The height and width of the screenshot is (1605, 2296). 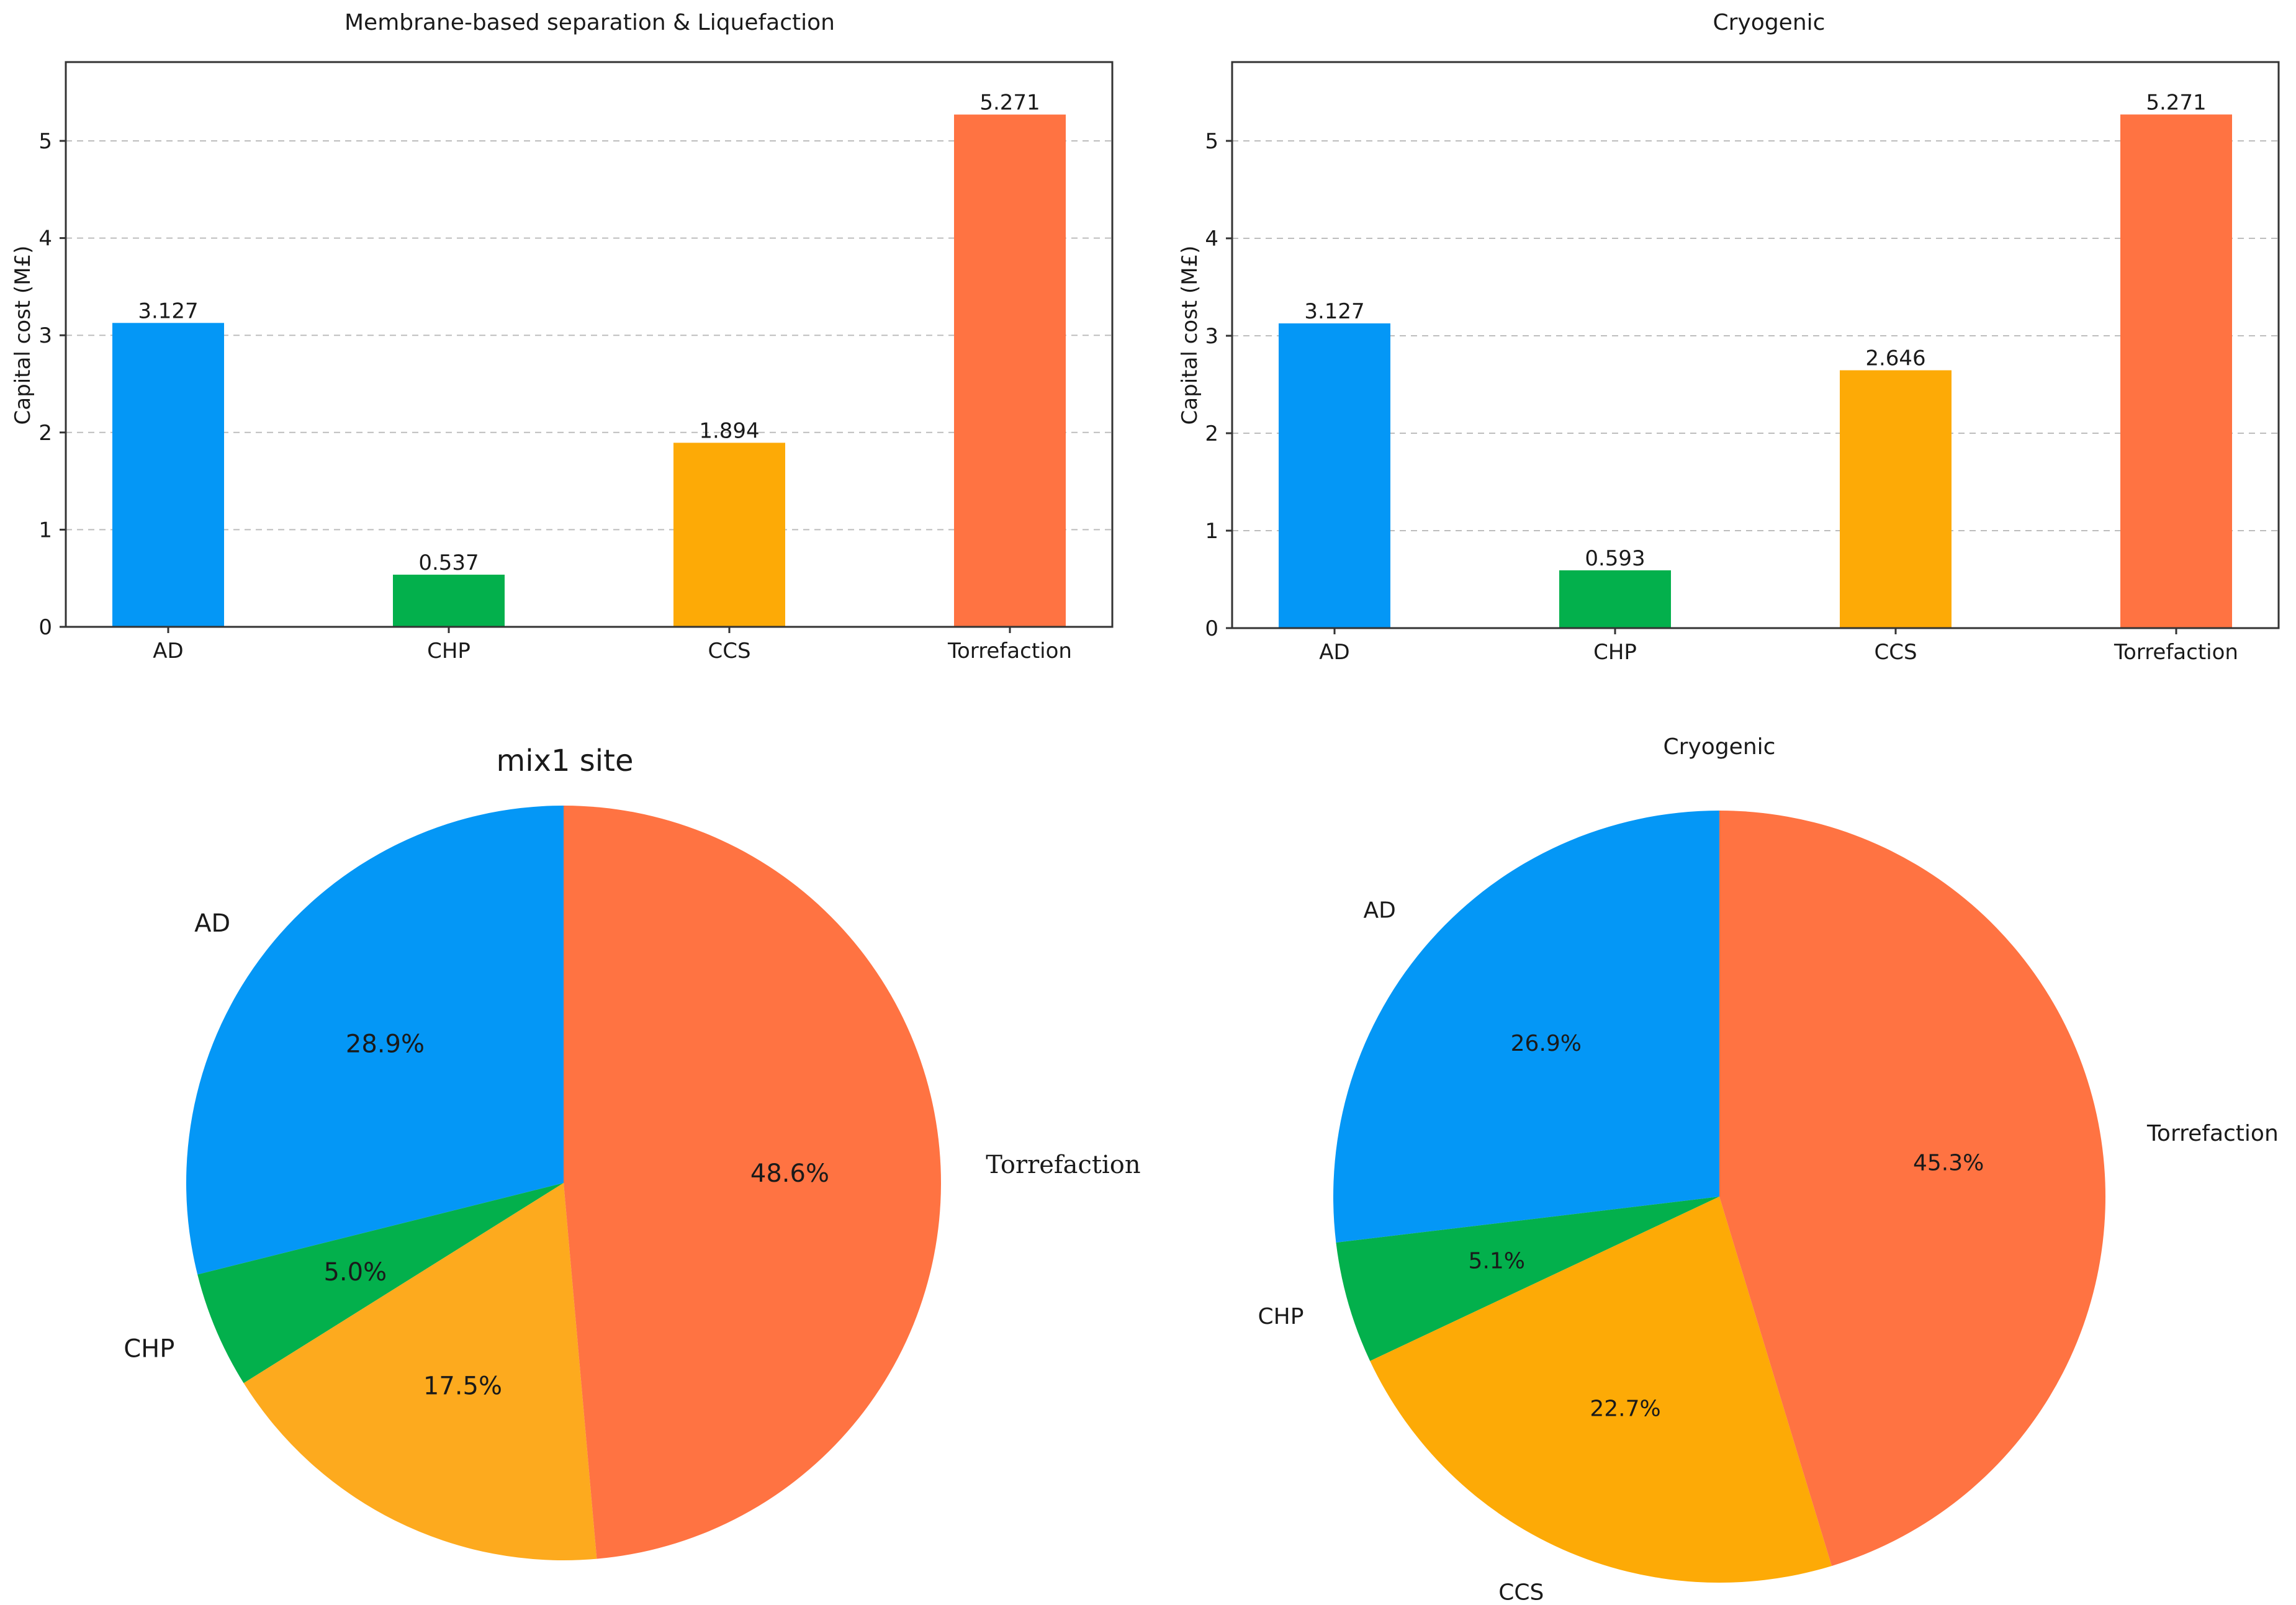 I want to click on pct-label-slice-3: 17.5%, so click(x=462, y=1387).